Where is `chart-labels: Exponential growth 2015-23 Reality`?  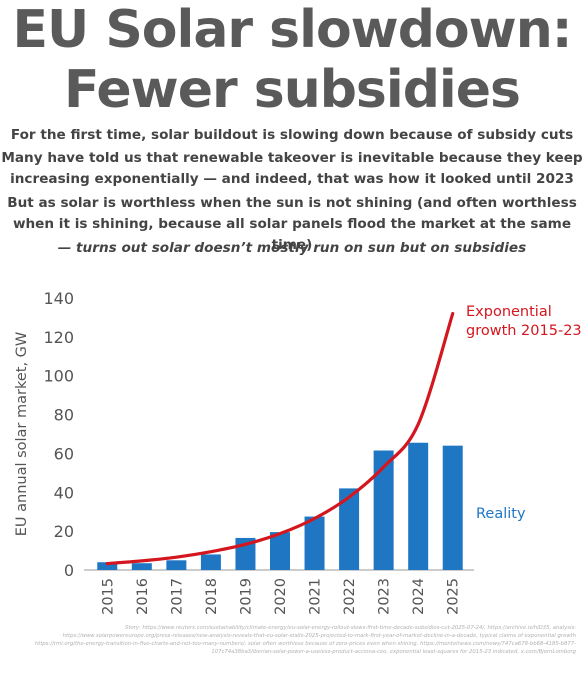 chart-labels: Exponential growth 2015-23 Reality is located at coordinates (524, 413).